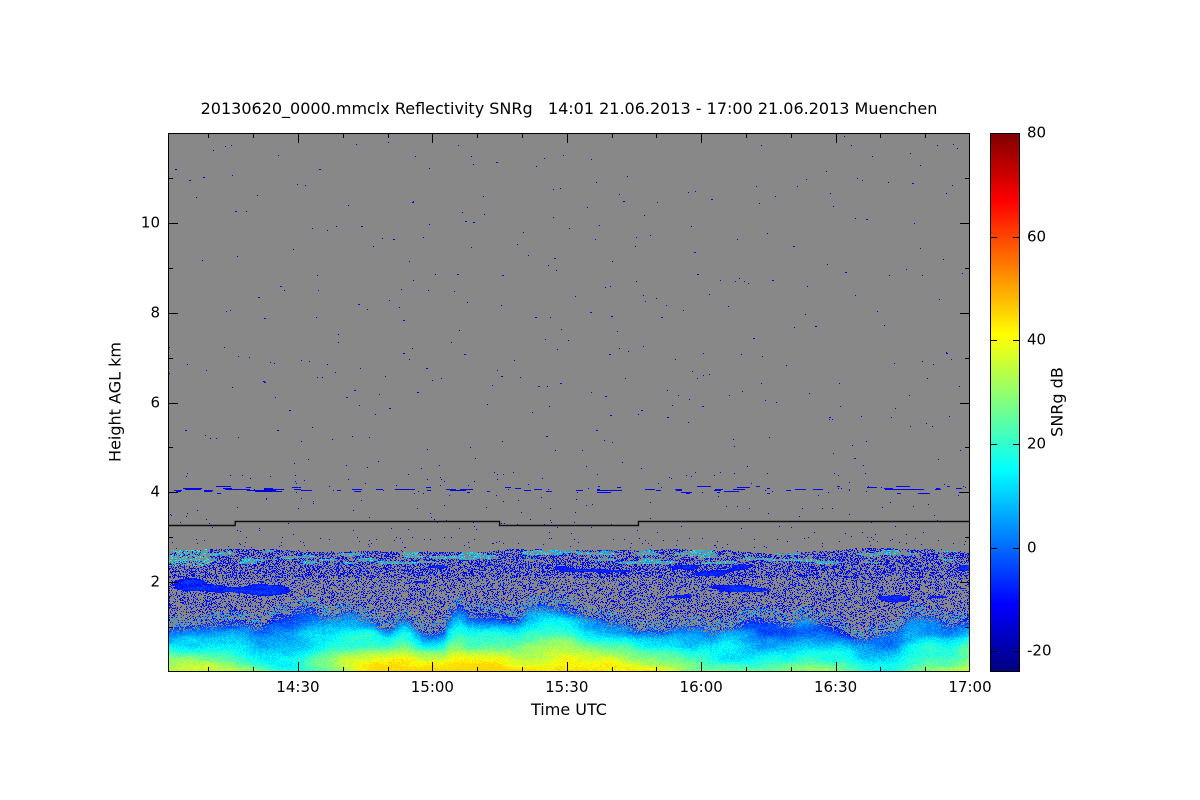  I want to click on y-tick-label: 2, so click(155, 581).